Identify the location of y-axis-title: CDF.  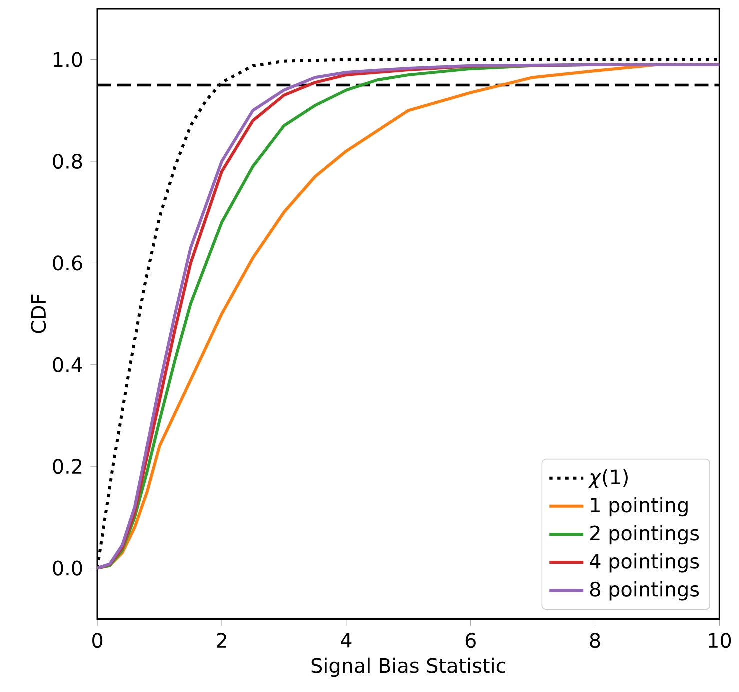
(38, 314).